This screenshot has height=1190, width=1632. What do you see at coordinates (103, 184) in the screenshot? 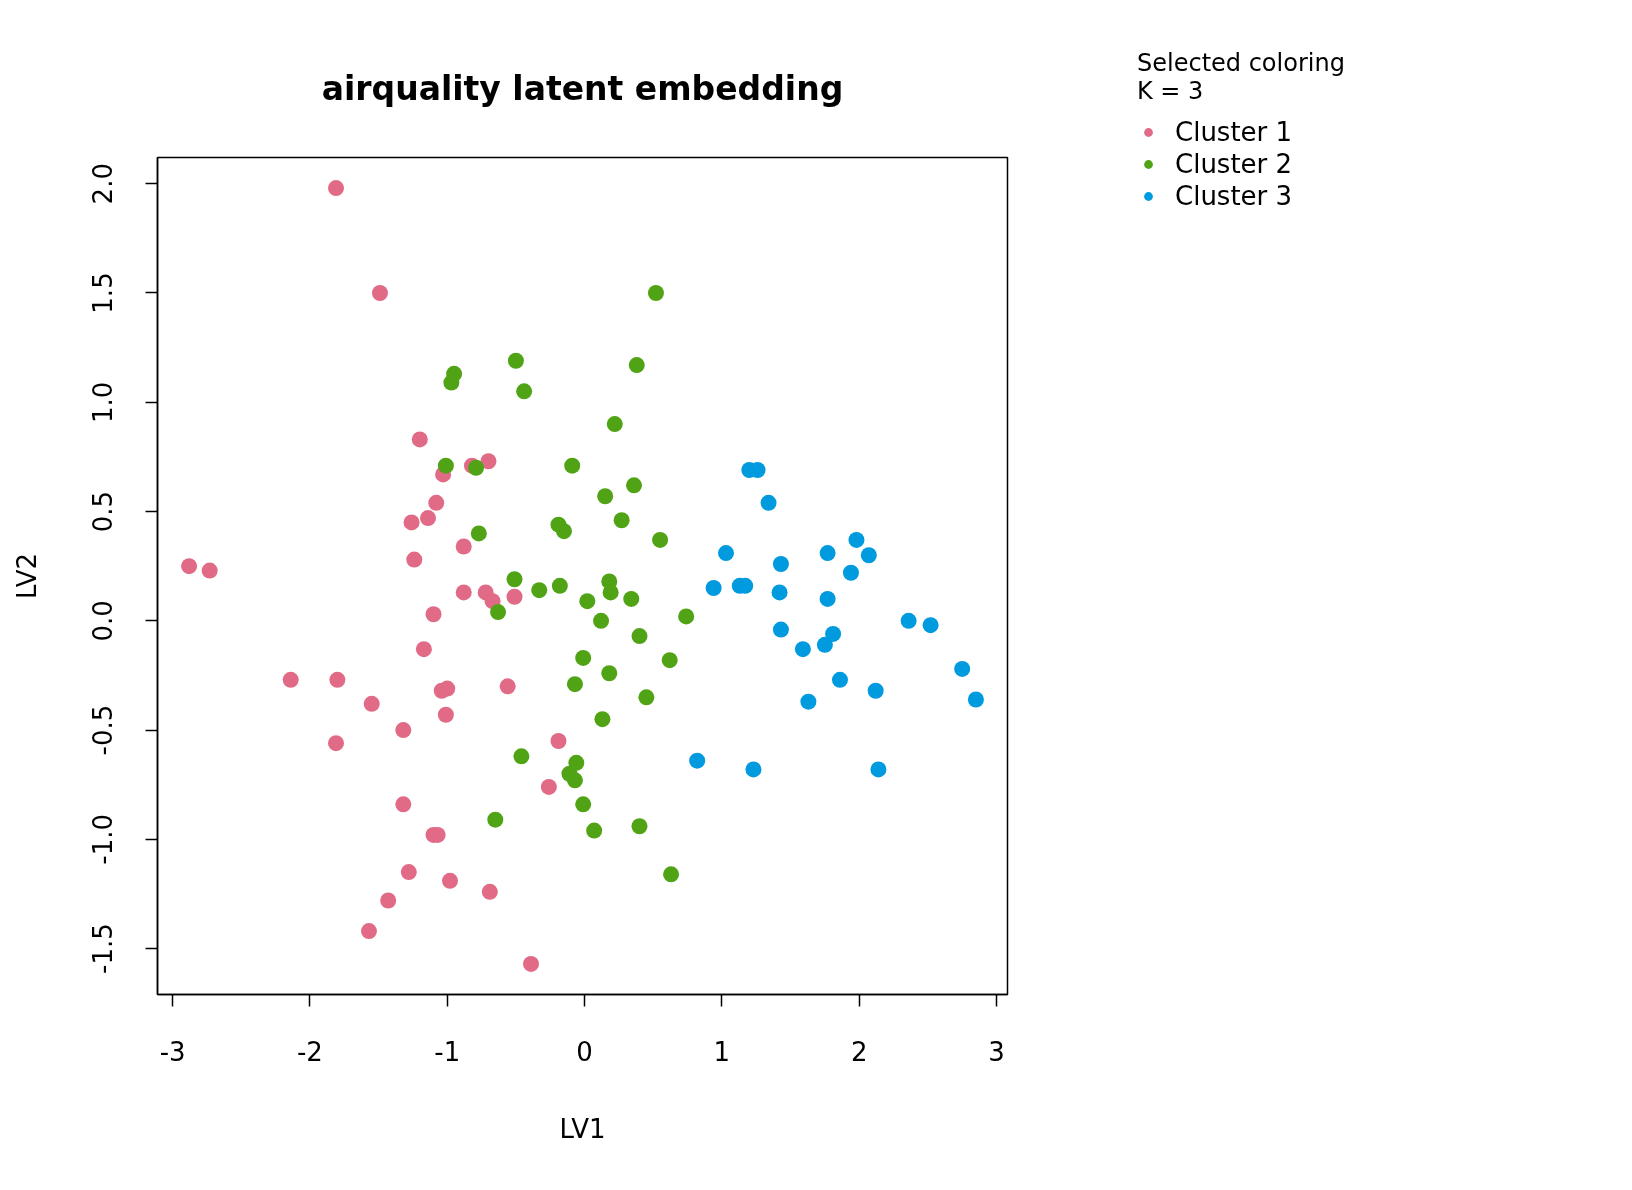
I see `y-tick-label: 2.0` at bounding box center [103, 184].